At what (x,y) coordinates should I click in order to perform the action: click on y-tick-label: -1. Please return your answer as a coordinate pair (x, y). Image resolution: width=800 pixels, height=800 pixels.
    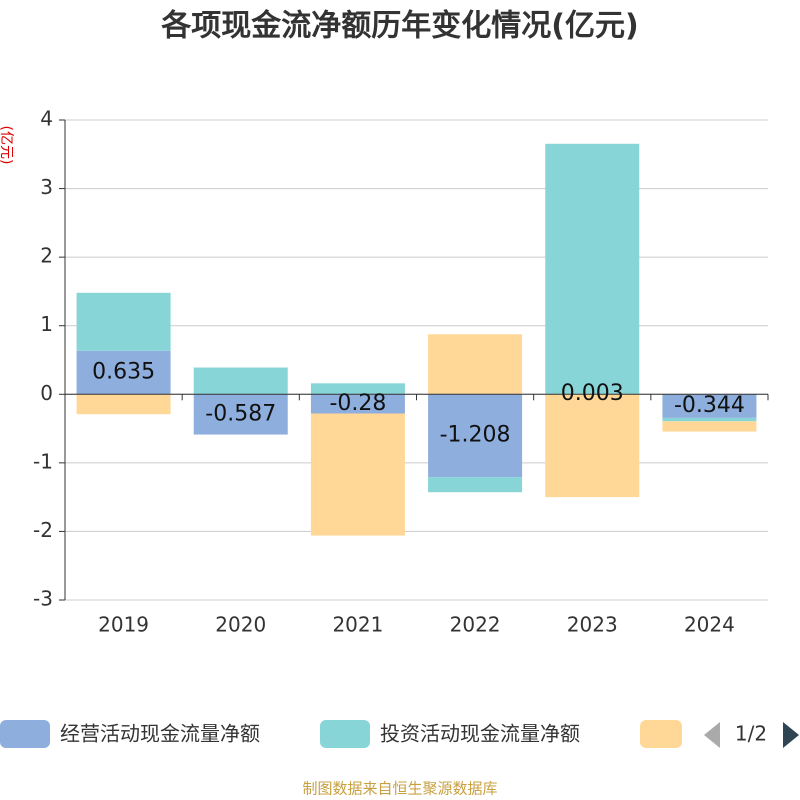
    Looking at the image, I should click on (43, 461).